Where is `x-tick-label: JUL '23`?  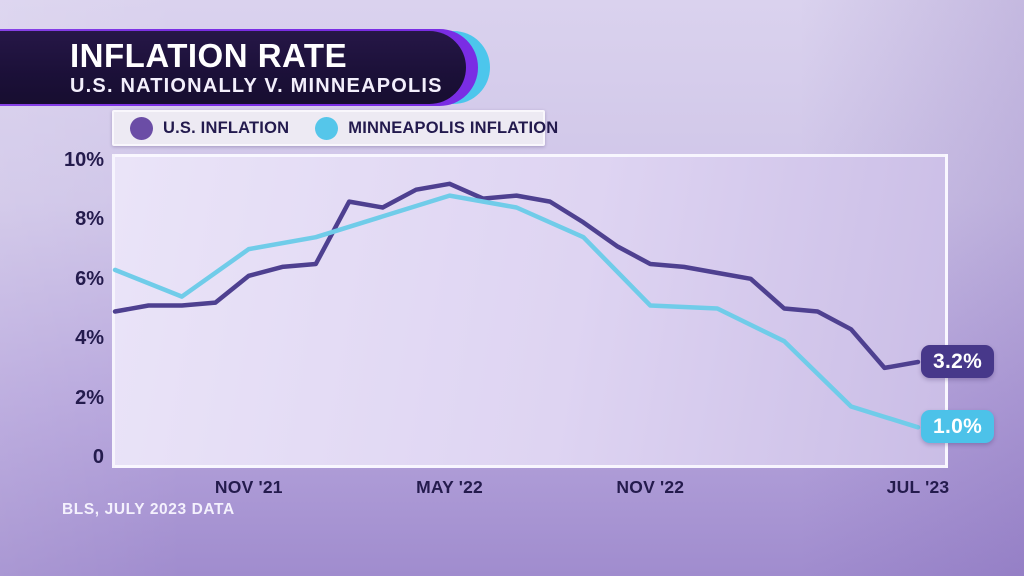
x-tick-label: JUL '23 is located at coordinates (918, 487).